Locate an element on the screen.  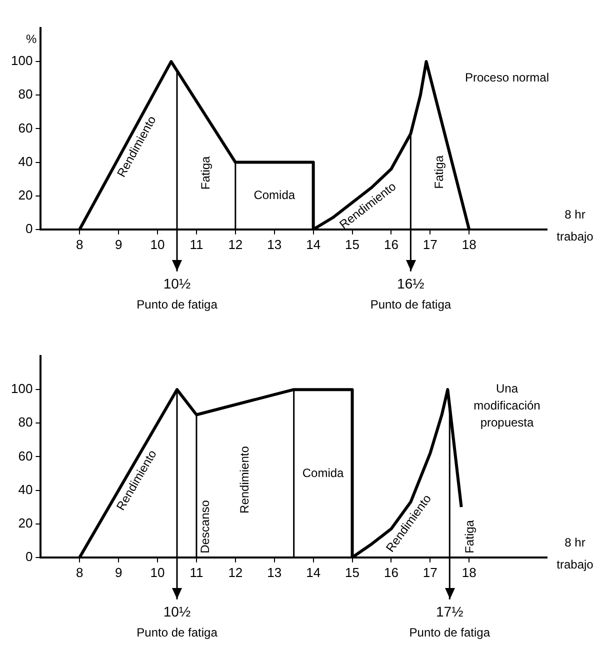
annotation: Una modificación propuesta is located at coordinates (507, 406).